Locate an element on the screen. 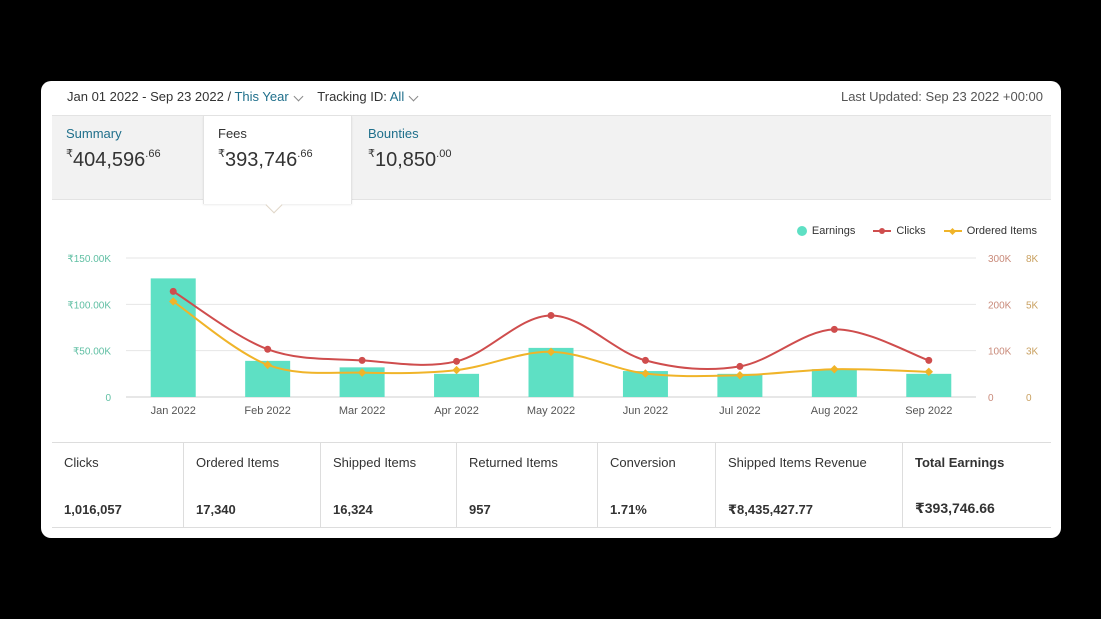  x-tick-label: Aug 2022 is located at coordinates (834, 411).